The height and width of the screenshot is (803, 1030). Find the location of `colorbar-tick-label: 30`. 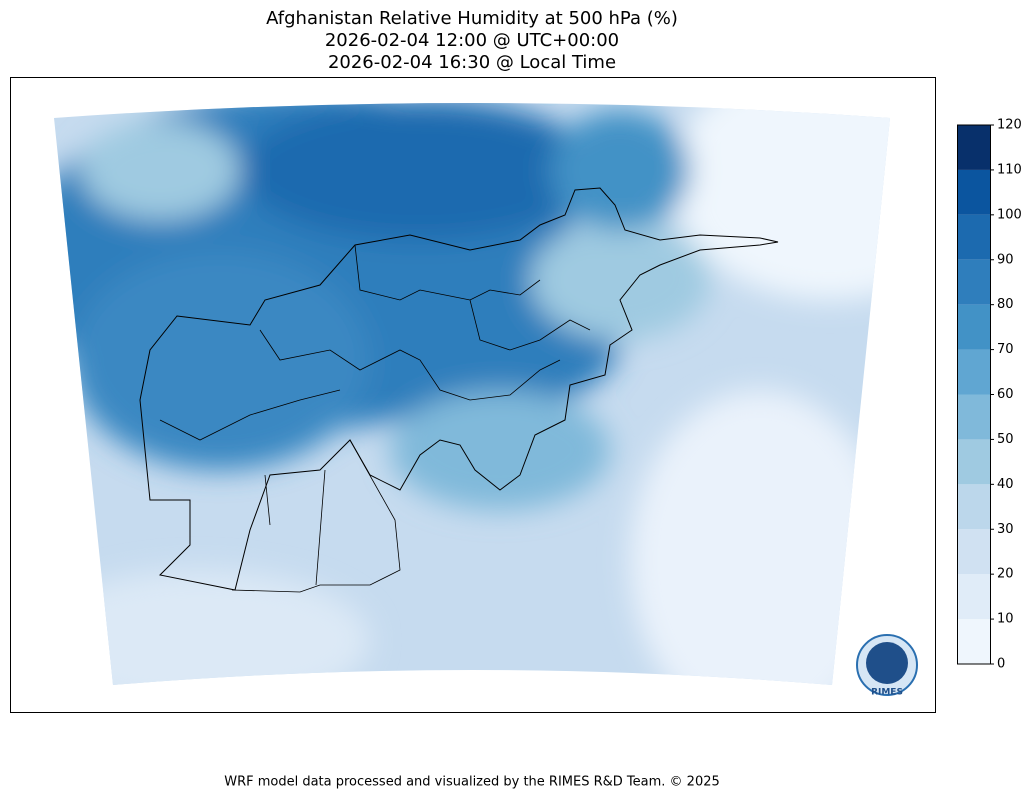

colorbar-tick-label: 30 is located at coordinates (1005, 529).